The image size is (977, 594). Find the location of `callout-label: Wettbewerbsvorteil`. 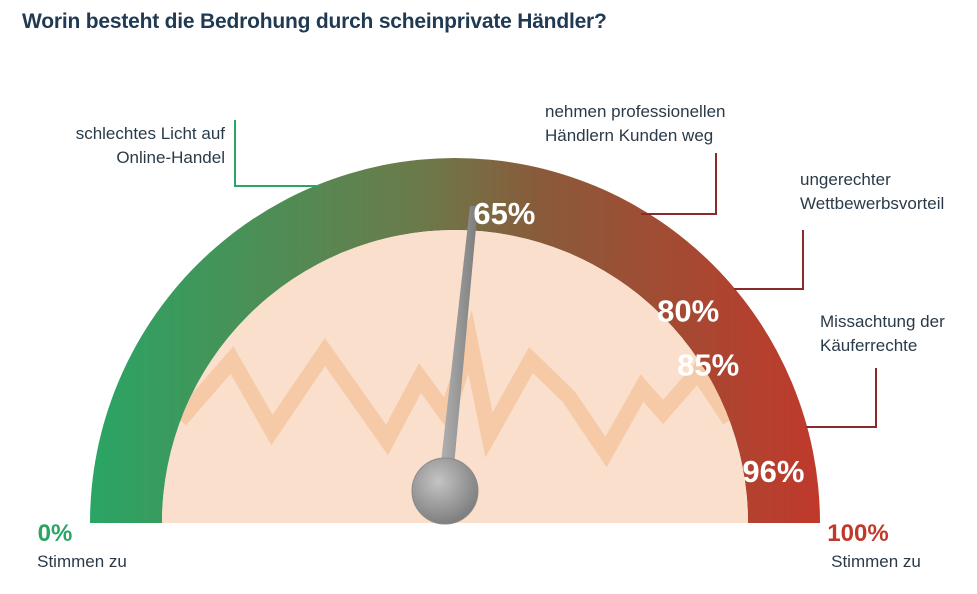

callout-label: Wettbewerbsvorteil is located at coordinates (872, 203).